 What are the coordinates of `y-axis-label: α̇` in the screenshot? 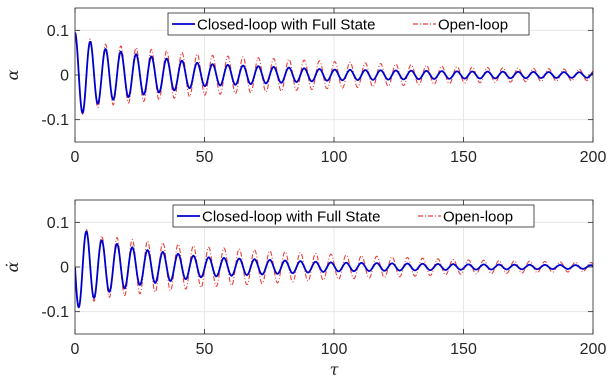 It's located at (12, 266).